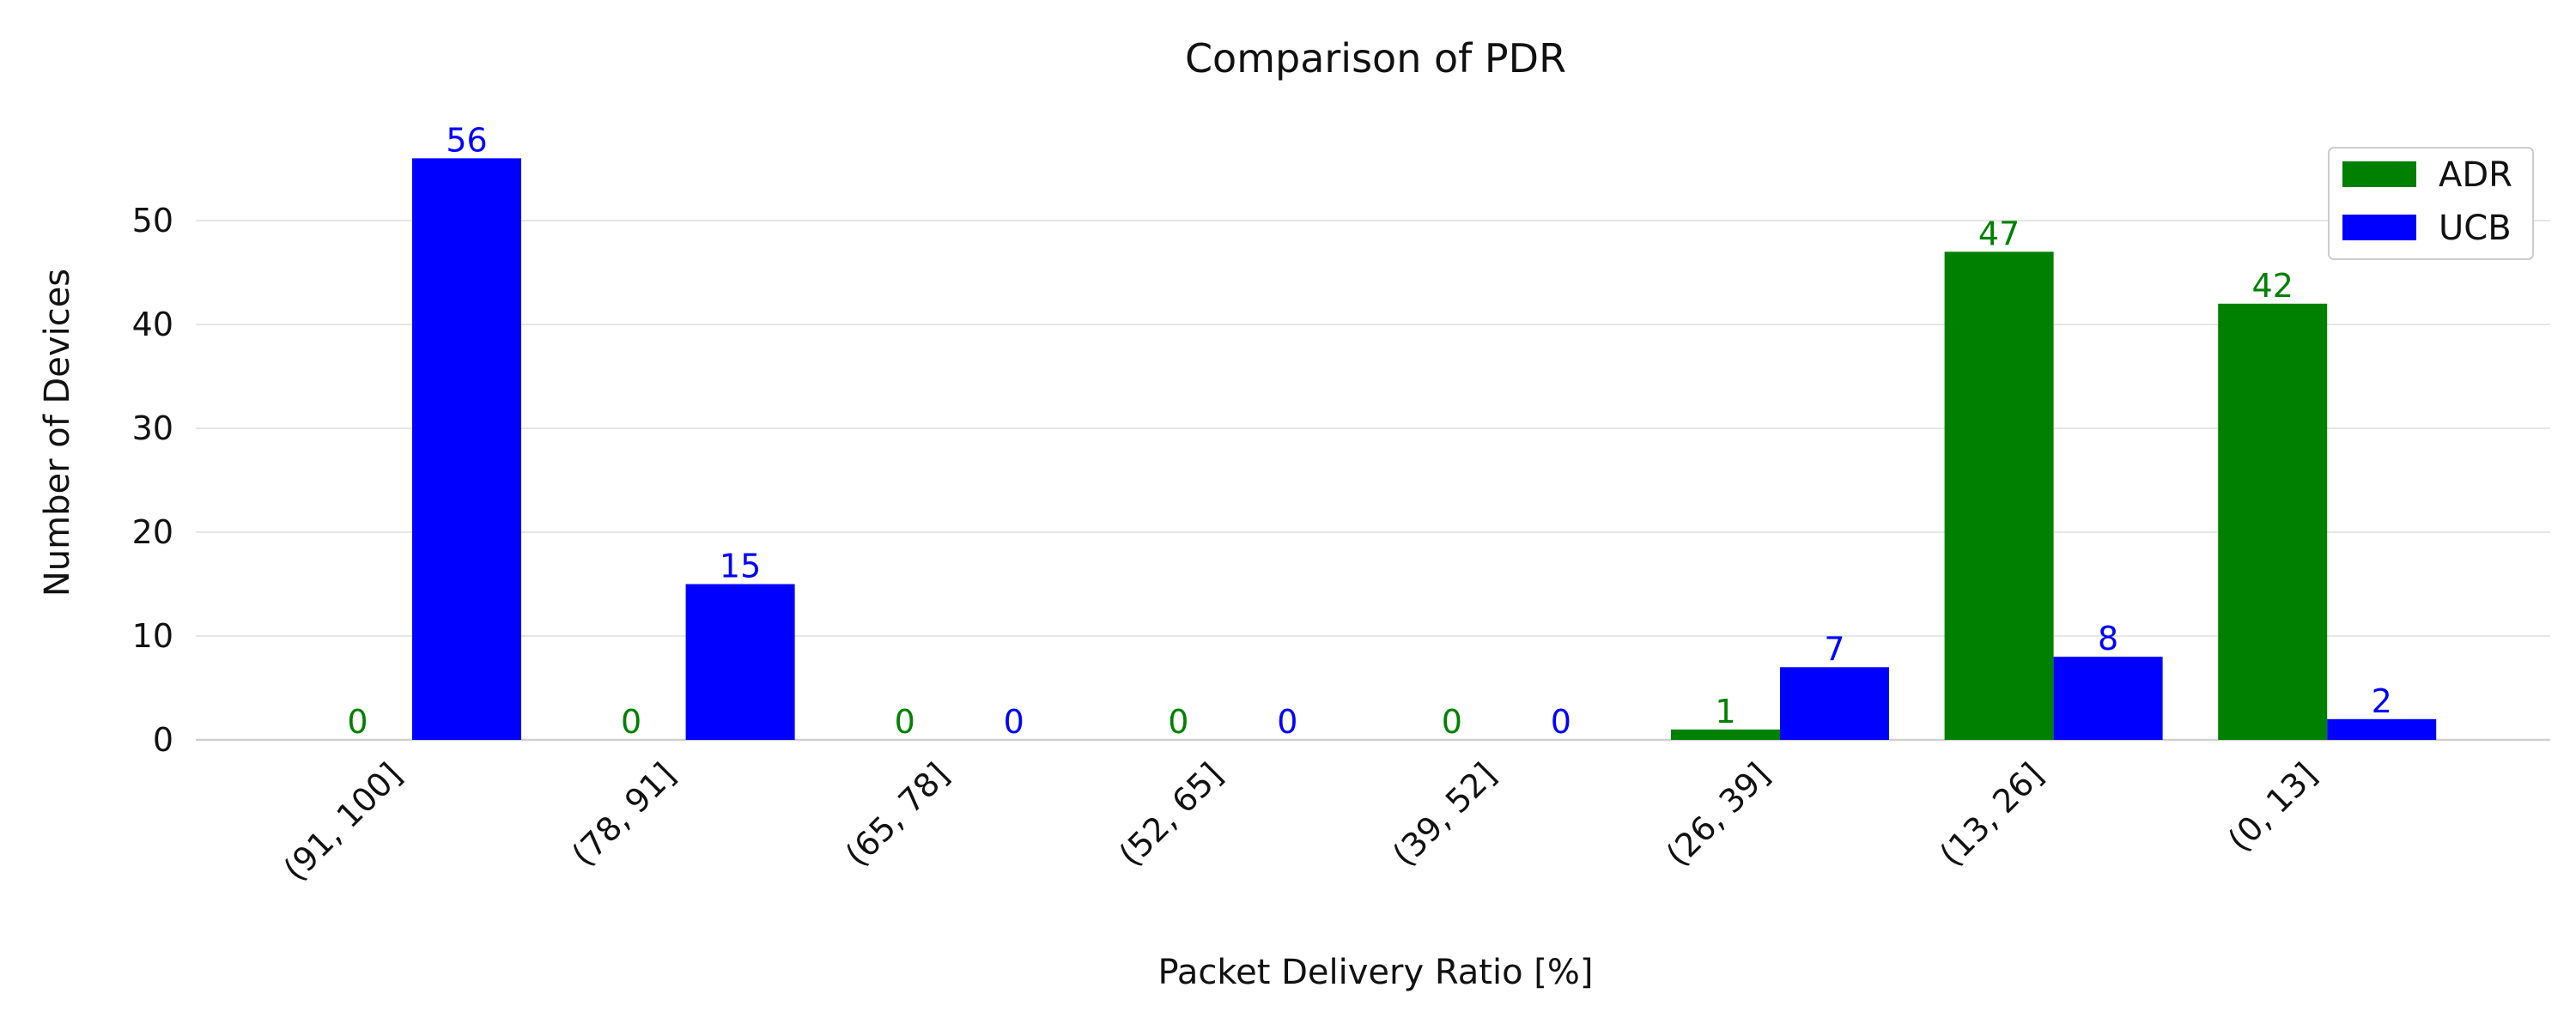 The width and height of the screenshot is (2576, 1030). Describe the element at coordinates (2475, 228) in the screenshot. I see `legend-label-ucb: UCB` at that location.